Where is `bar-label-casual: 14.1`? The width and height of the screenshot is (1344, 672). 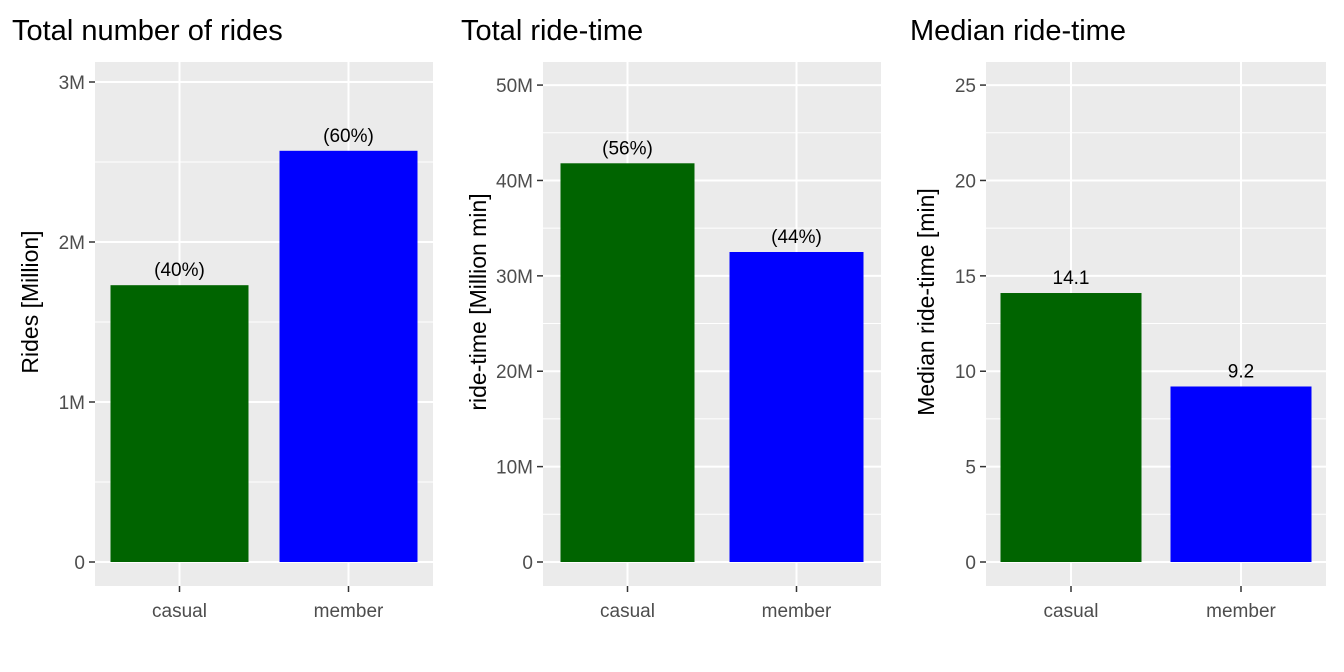
bar-label-casual: 14.1 is located at coordinates (1071, 278).